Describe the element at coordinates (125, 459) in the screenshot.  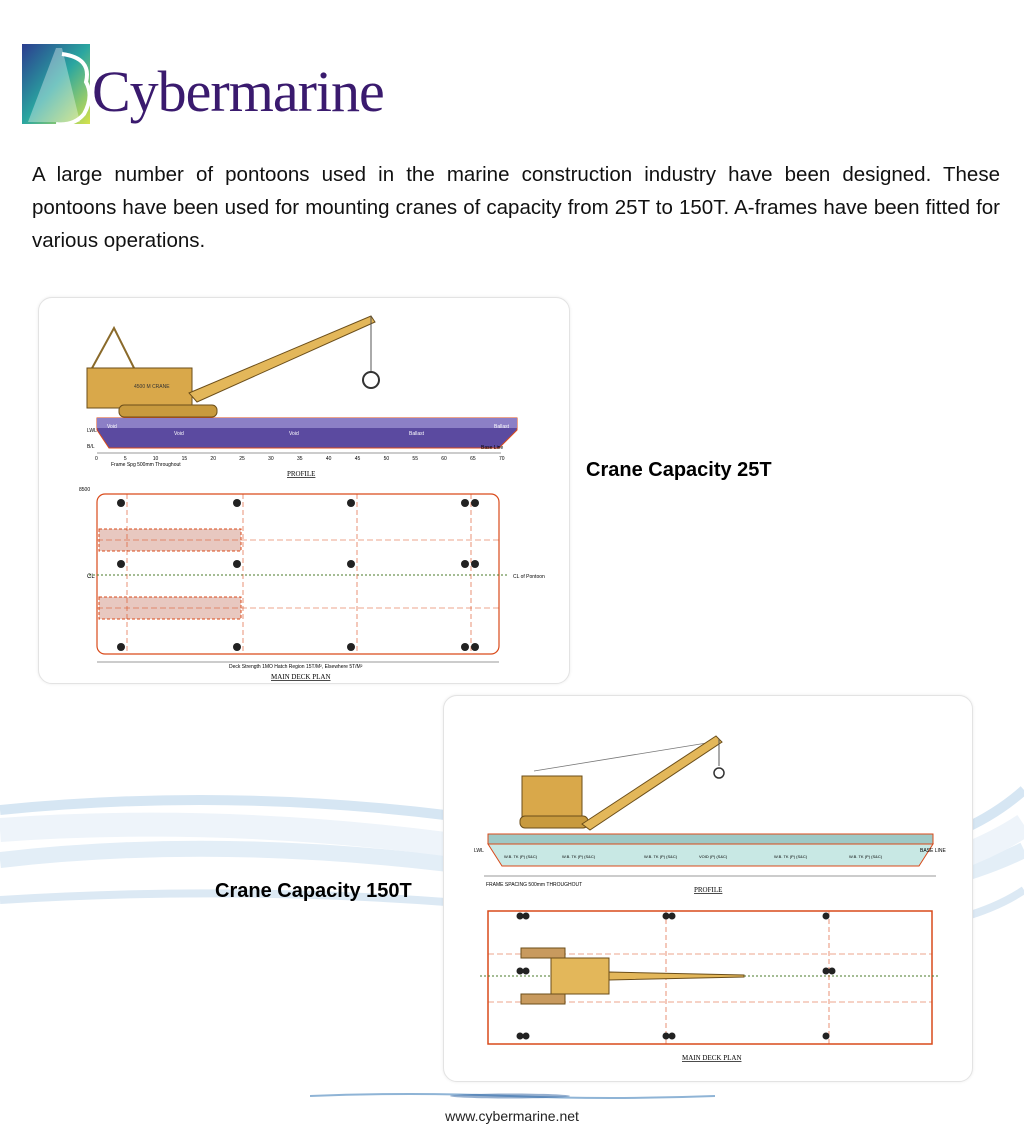
I see `frame-tick-label: 5` at that location.